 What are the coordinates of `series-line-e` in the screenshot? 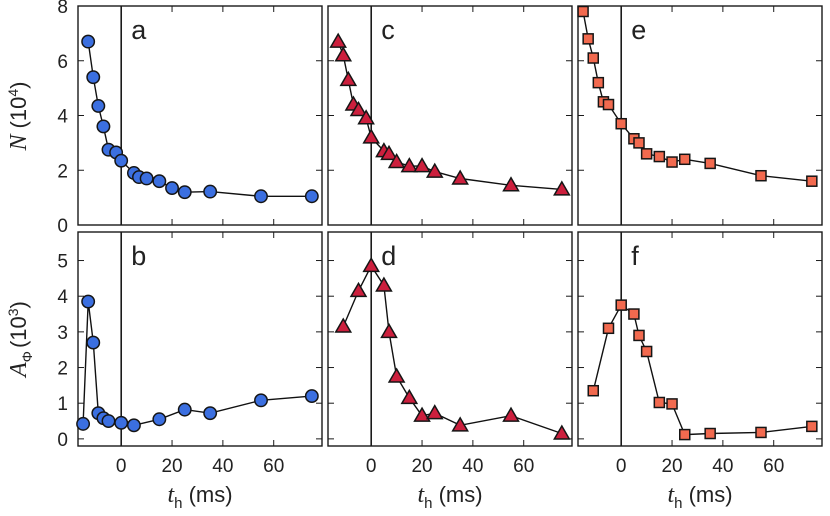 It's located at (697, 96).